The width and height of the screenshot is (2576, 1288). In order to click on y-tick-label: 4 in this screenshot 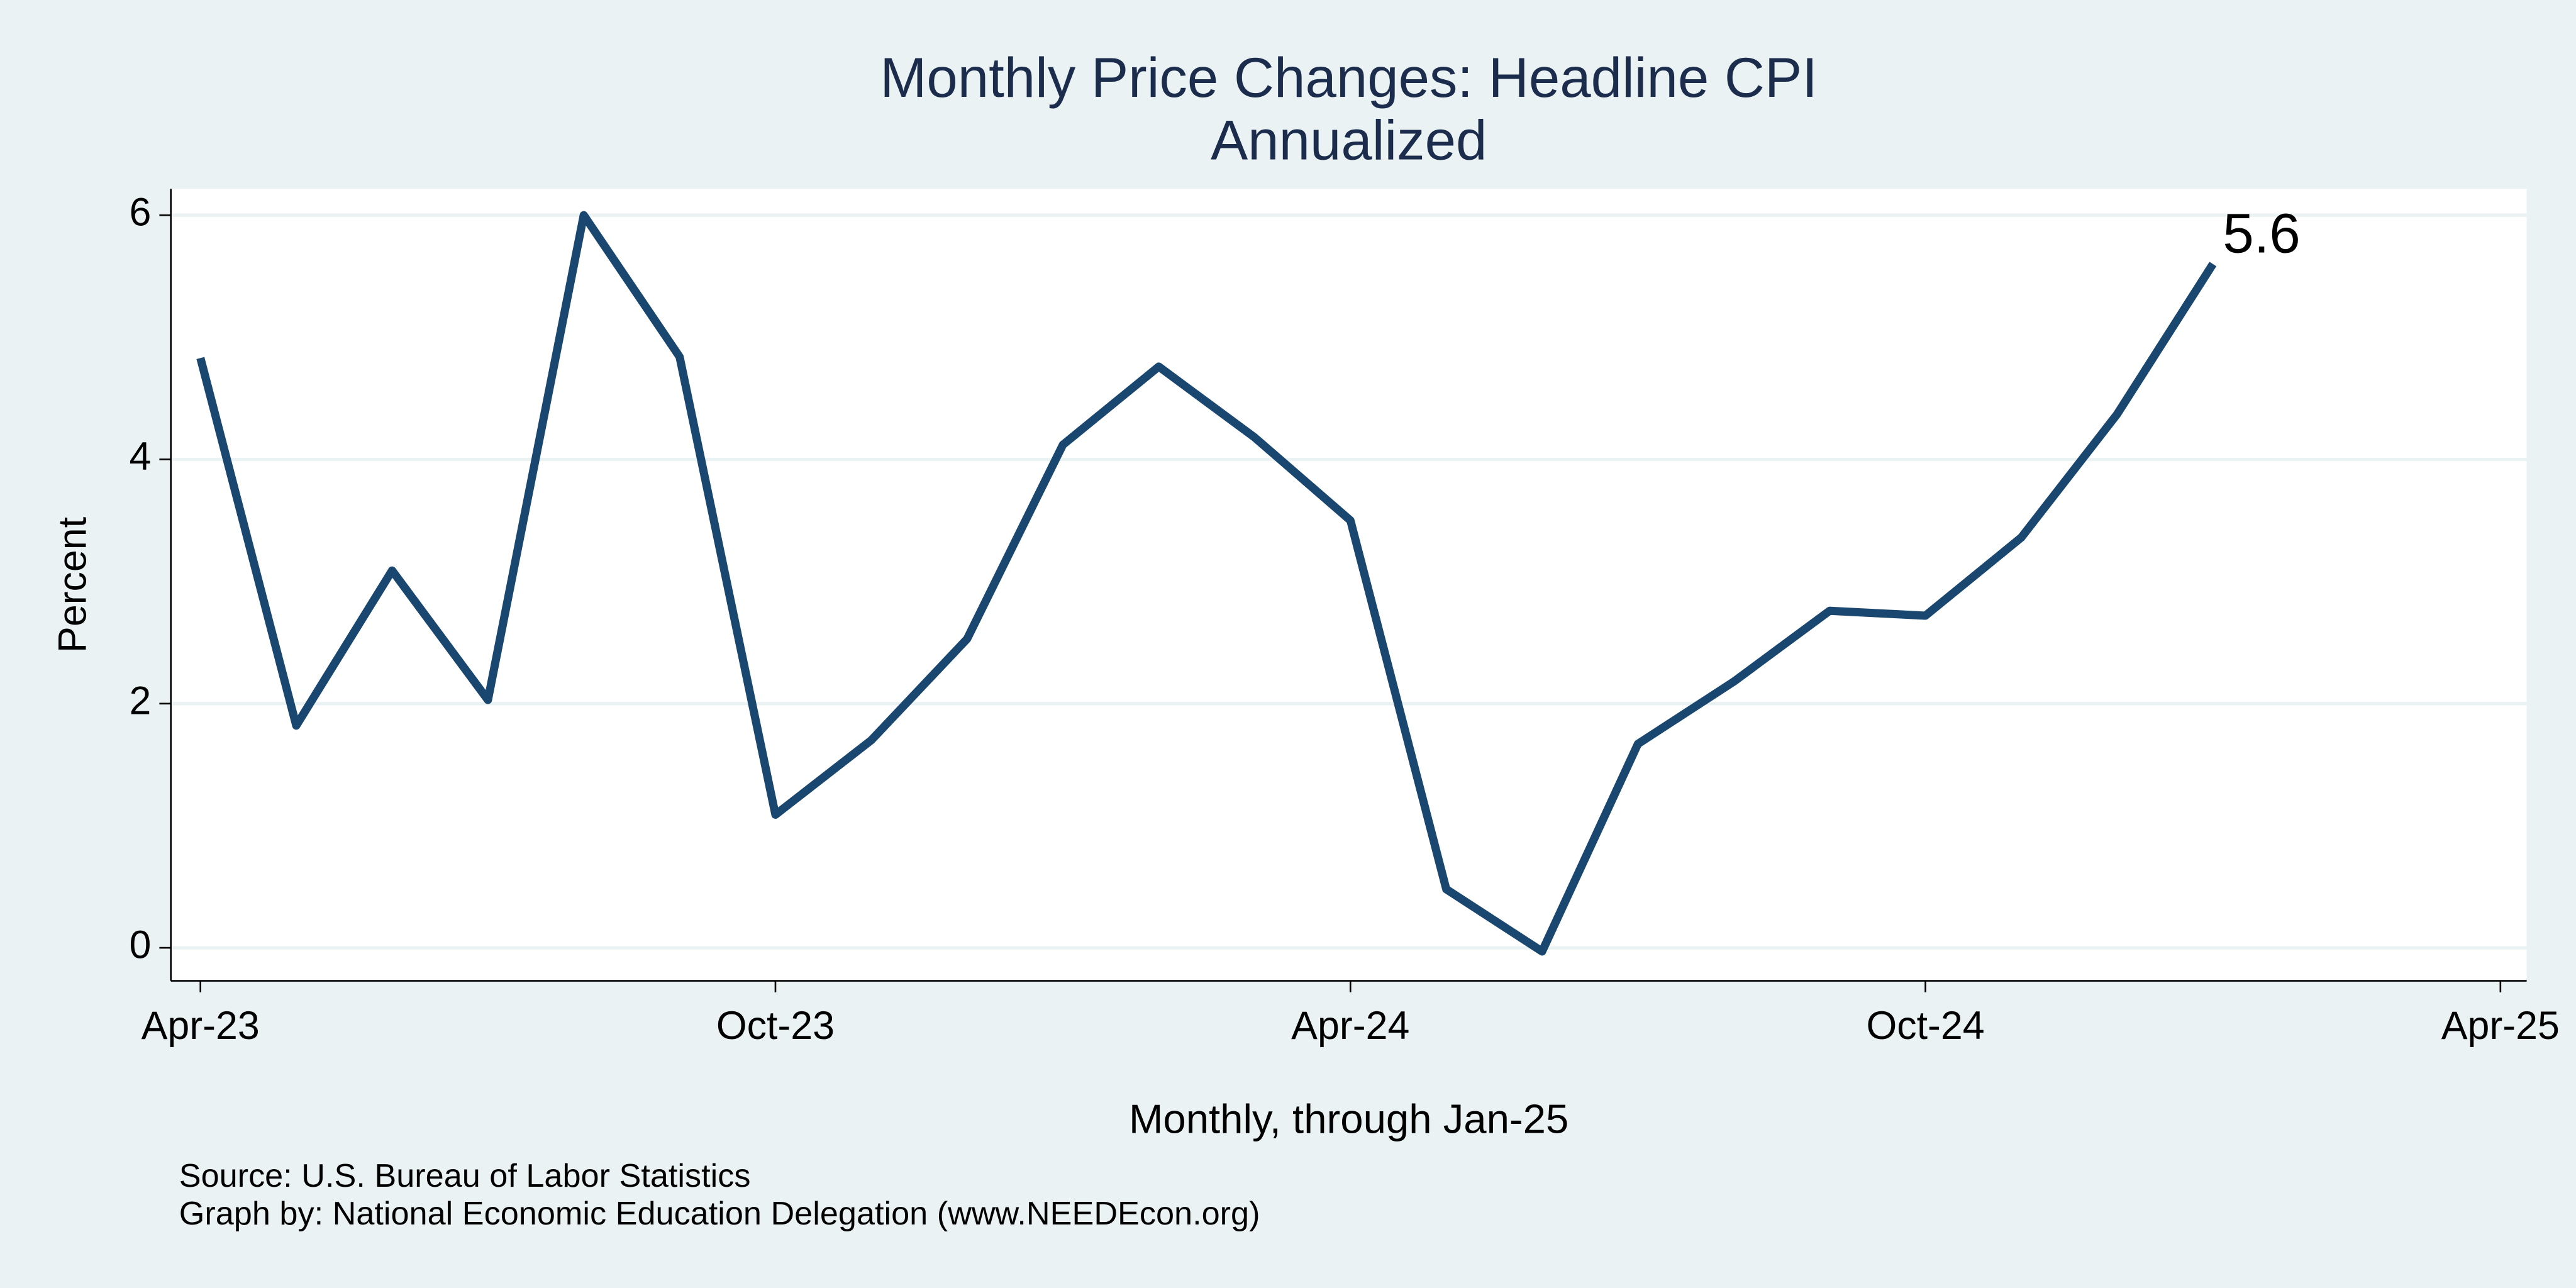, I will do `click(140, 457)`.